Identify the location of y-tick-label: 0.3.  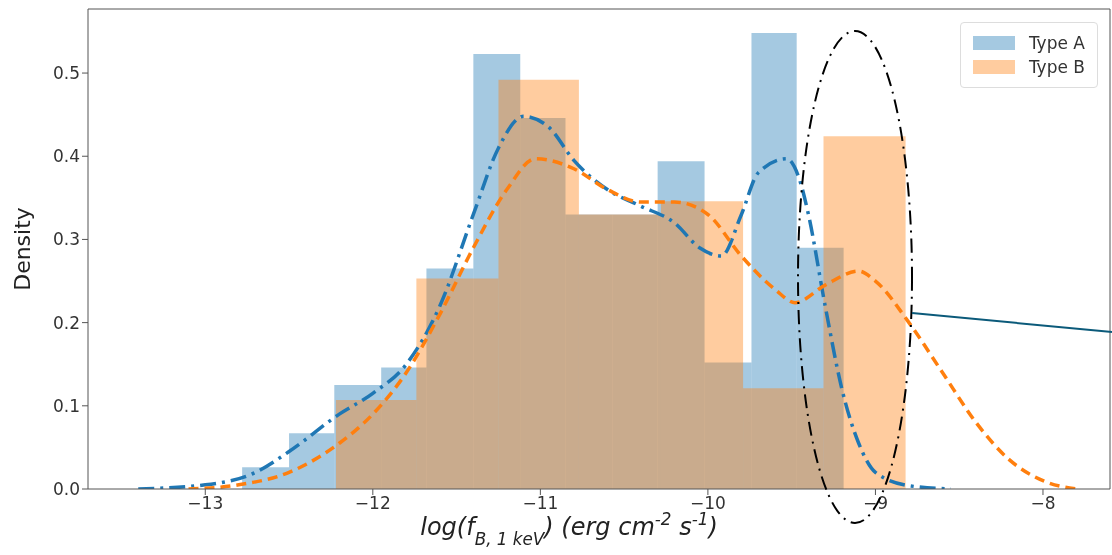
(66, 239).